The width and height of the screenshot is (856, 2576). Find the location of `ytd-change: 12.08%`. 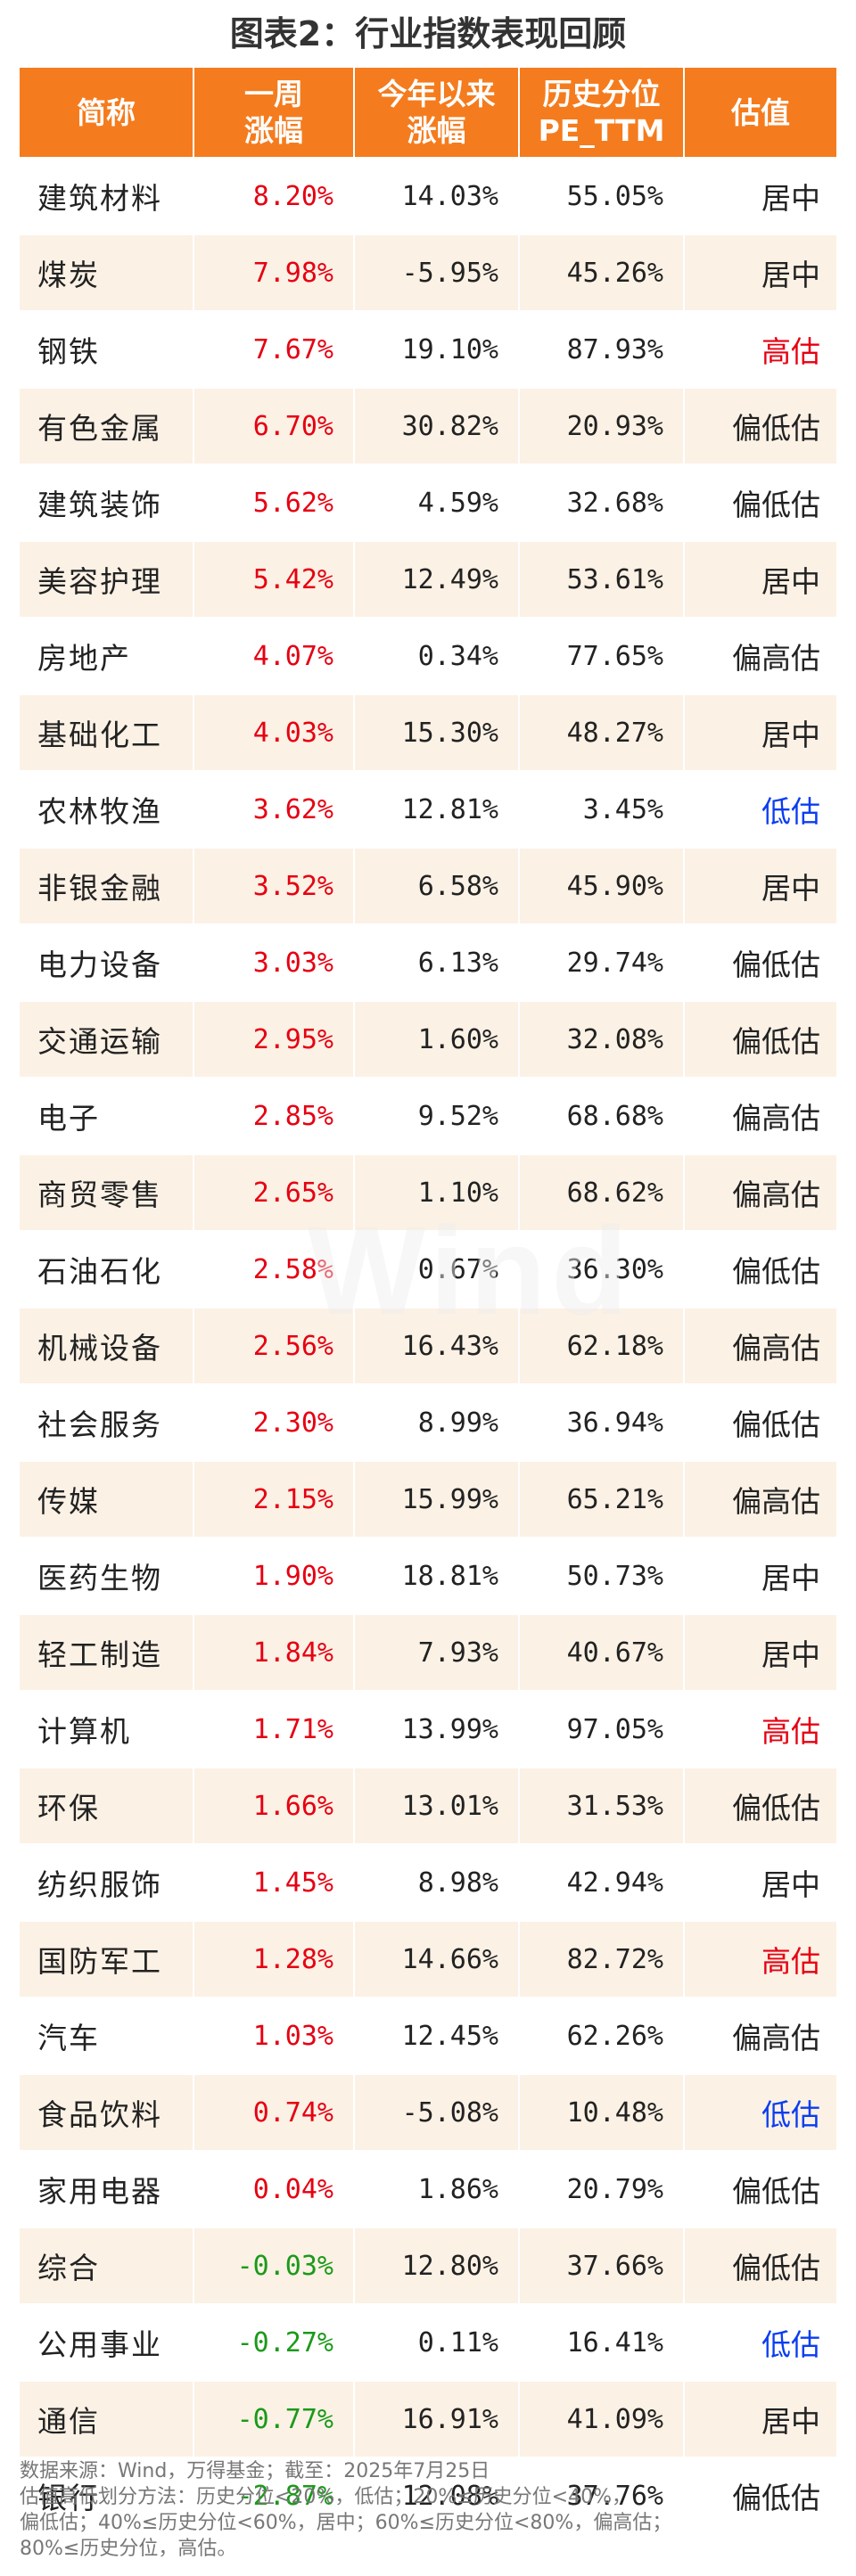

ytd-change: 12.08% is located at coordinates (437, 2495).